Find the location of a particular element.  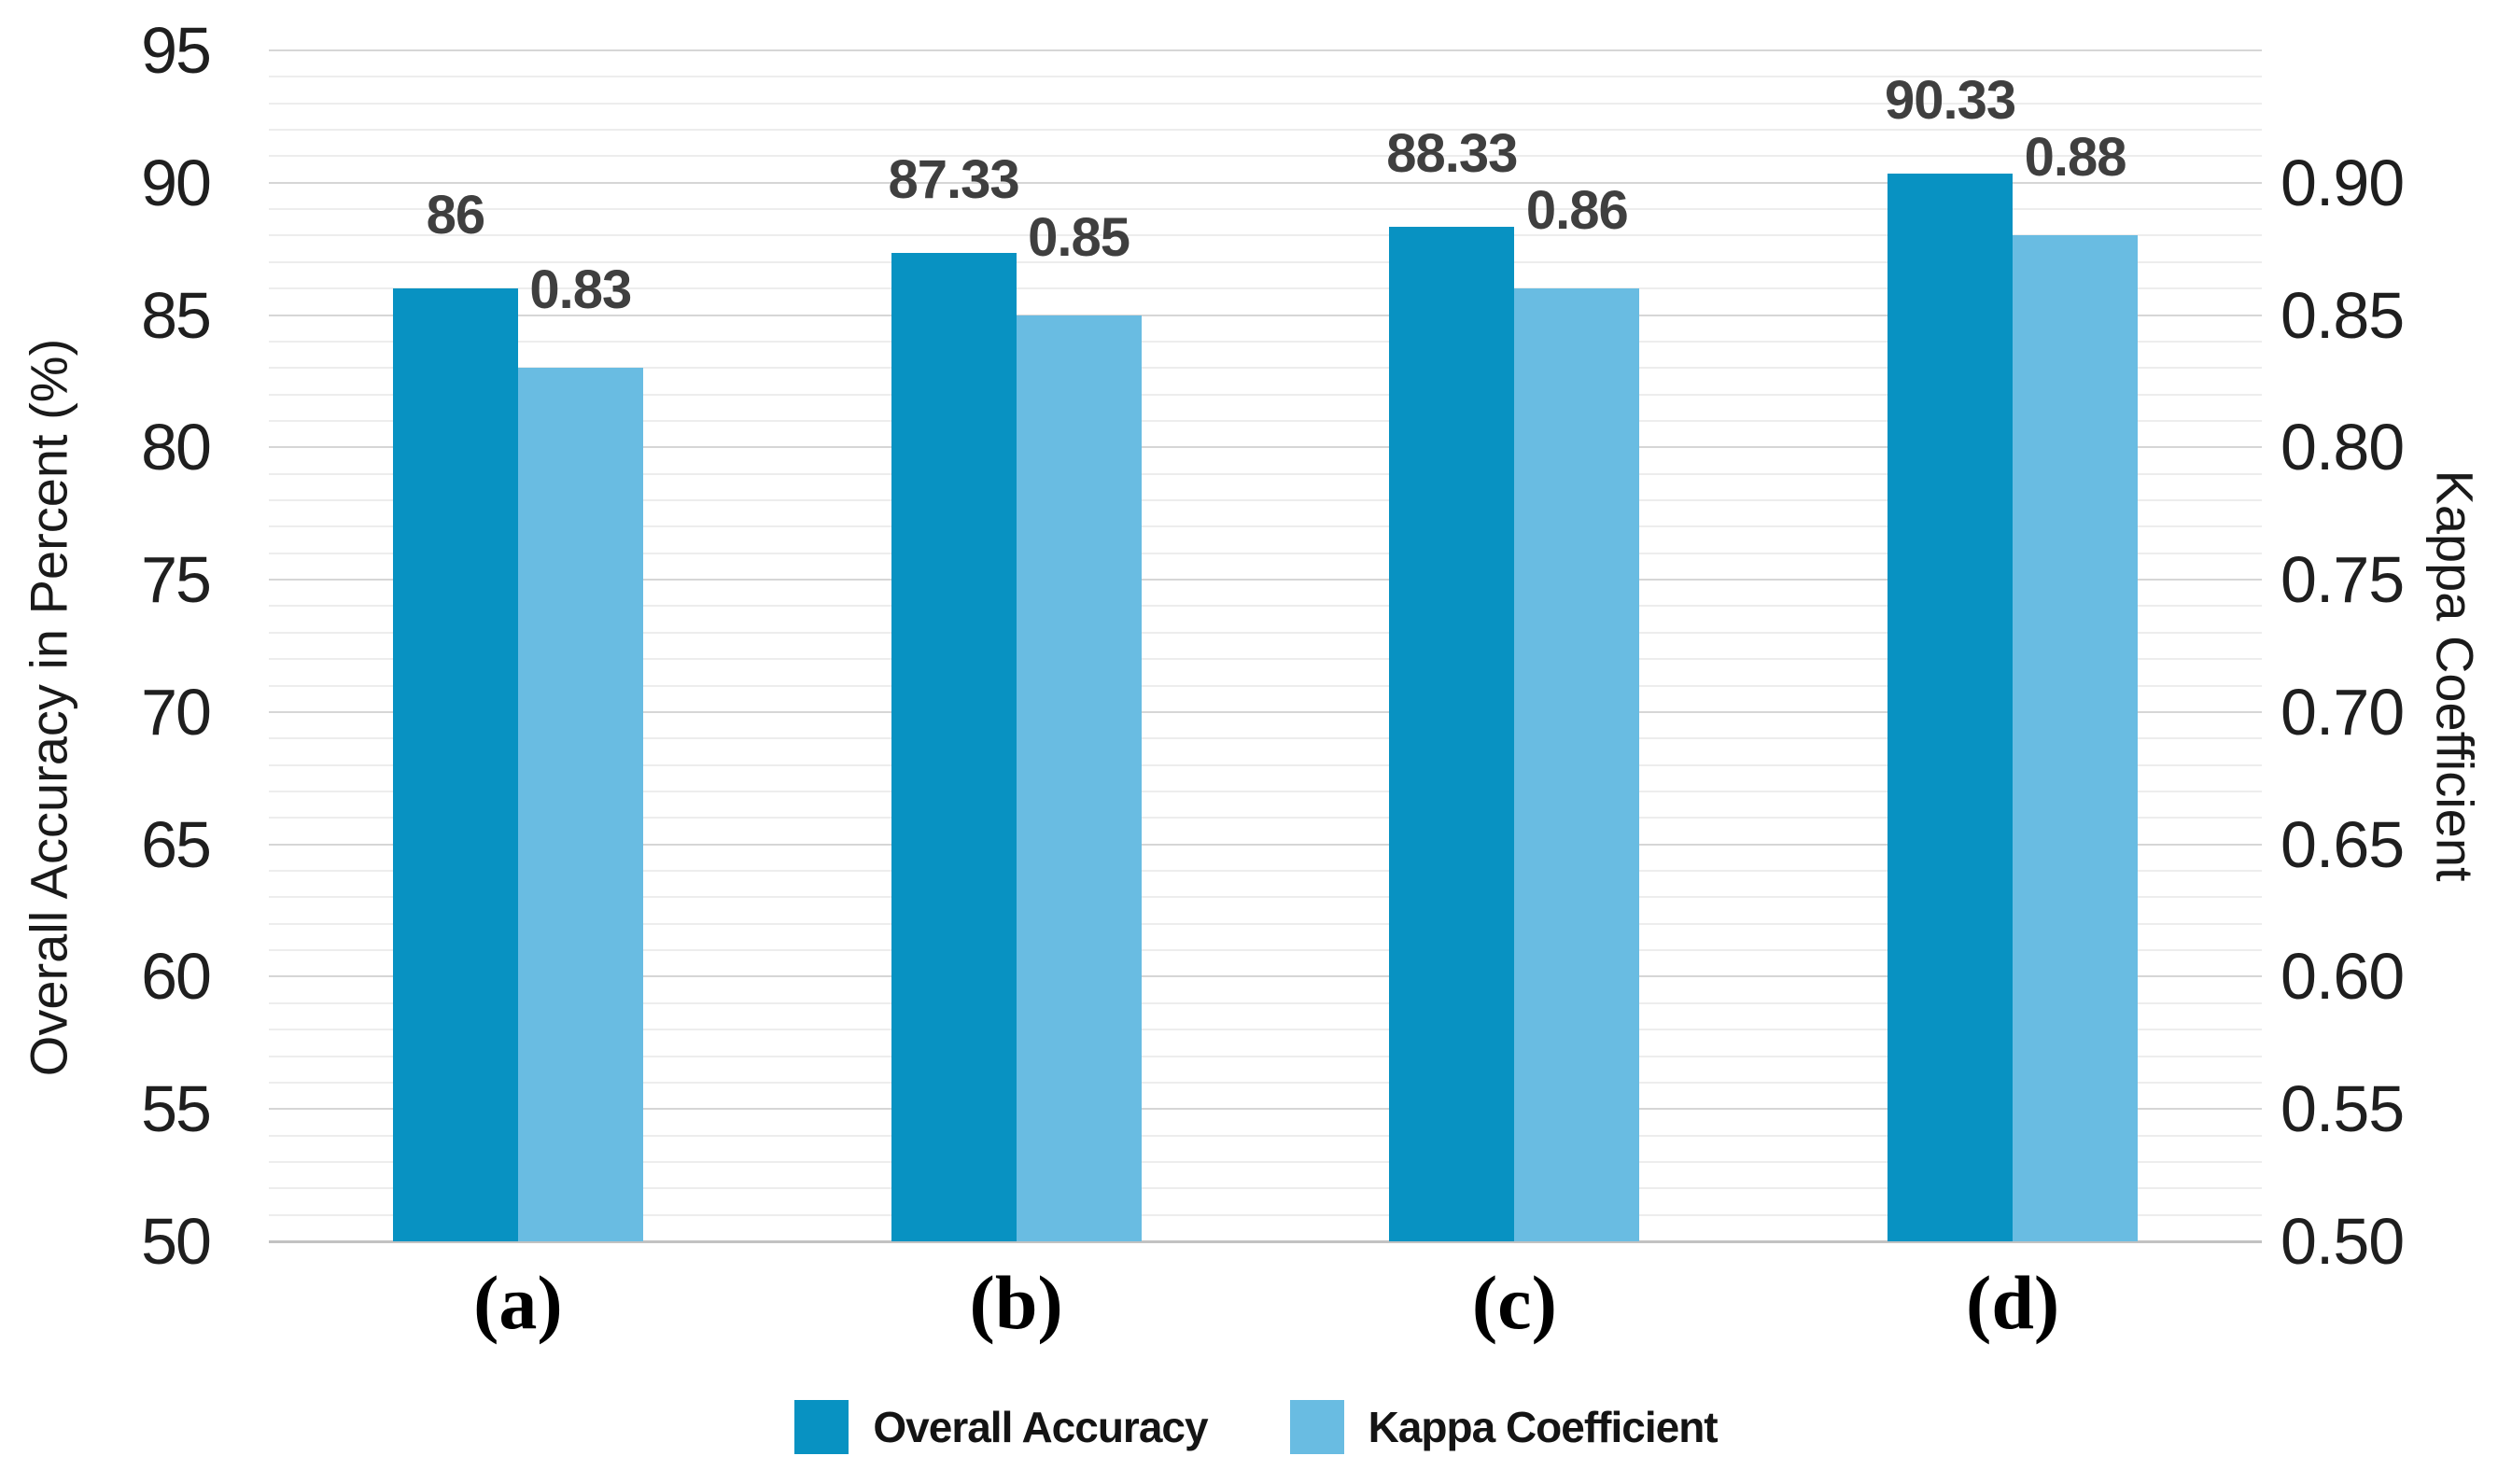

legend-label: Overall Accuracy is located at coordinates (1040, 1427).